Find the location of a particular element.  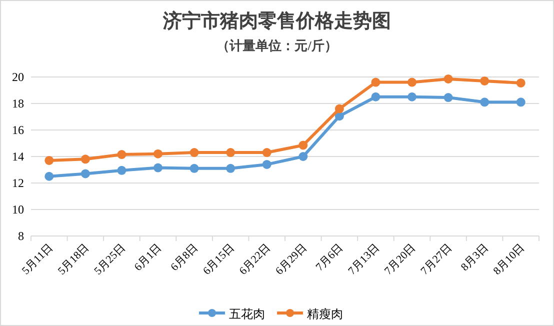

x-tick-label: 6月29日 is located at coordinates (292, 260).